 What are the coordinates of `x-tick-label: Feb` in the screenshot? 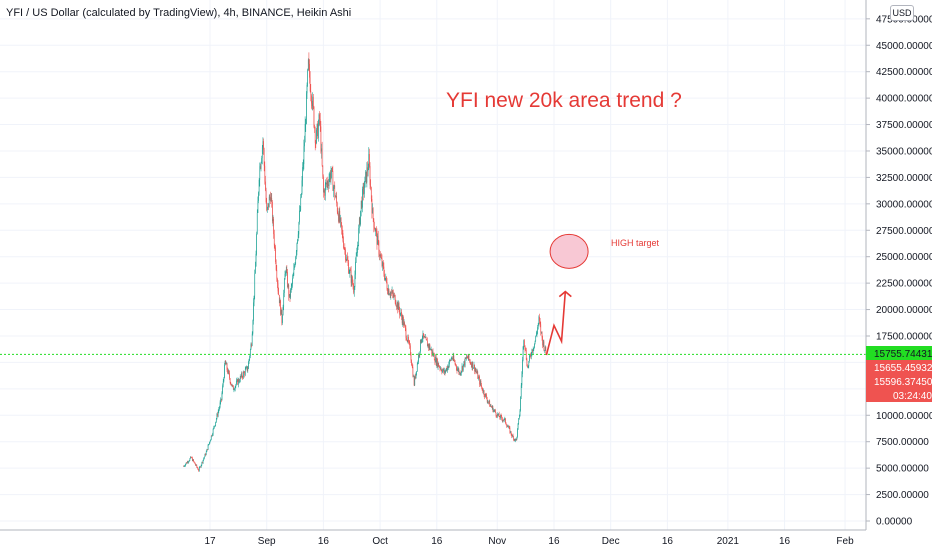 It's located at (845, 541).